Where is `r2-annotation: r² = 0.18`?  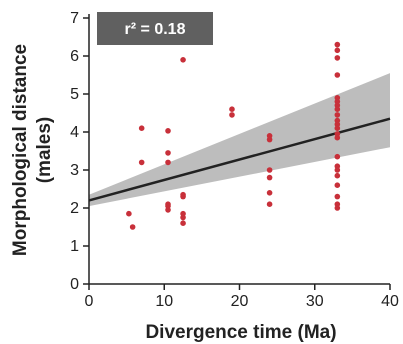 r2-annotation: r² = 0.18 is located at coordinates (155, 28).